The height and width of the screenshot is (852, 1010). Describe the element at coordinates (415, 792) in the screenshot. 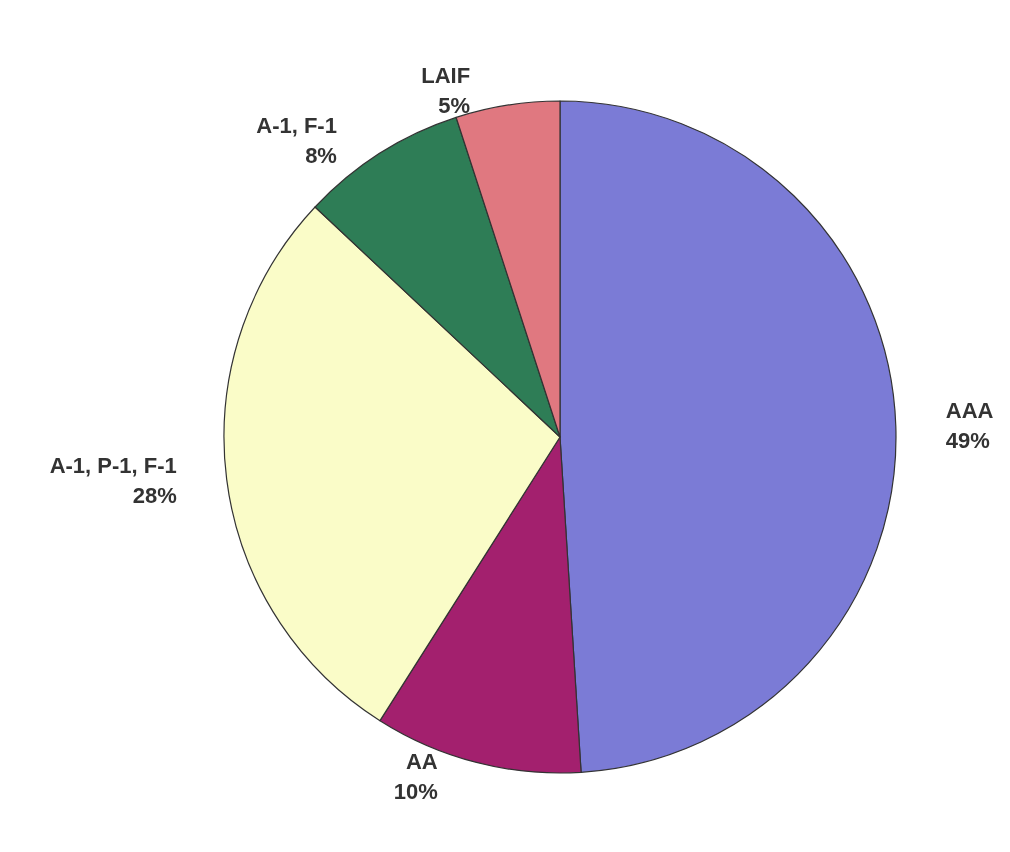

I see `data-label: 10%` at that location.